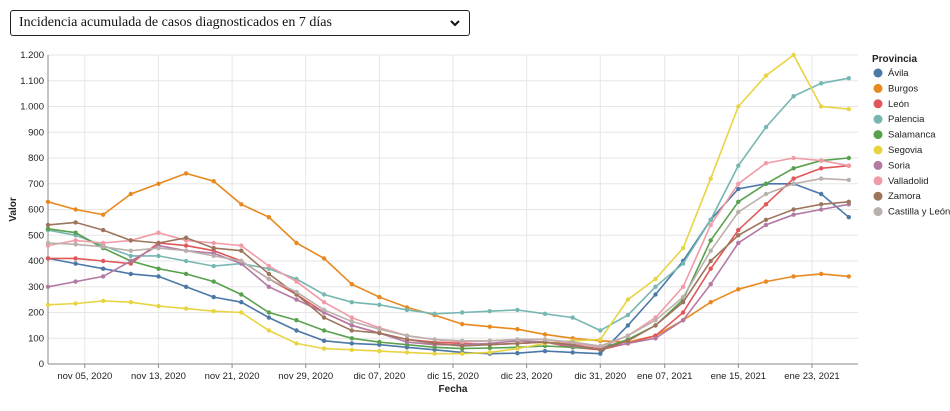  What do you see at coordinates (903, 88) in the screenshot?
I see `legend-label-1: Burgos` at bounding box center [903, 88].